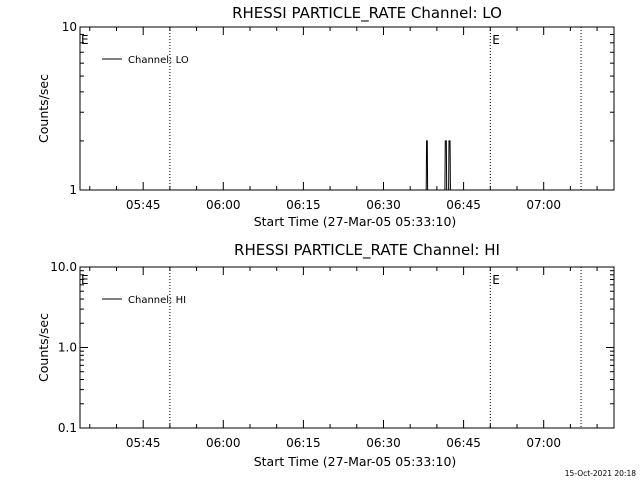 The width and height of the screenshot is (640, 480). Describe the element at coordinates (367, 13) in the screenshot. I see `chart-title: RHESSI PARTICLE_RATE Channel: LO` at that location.